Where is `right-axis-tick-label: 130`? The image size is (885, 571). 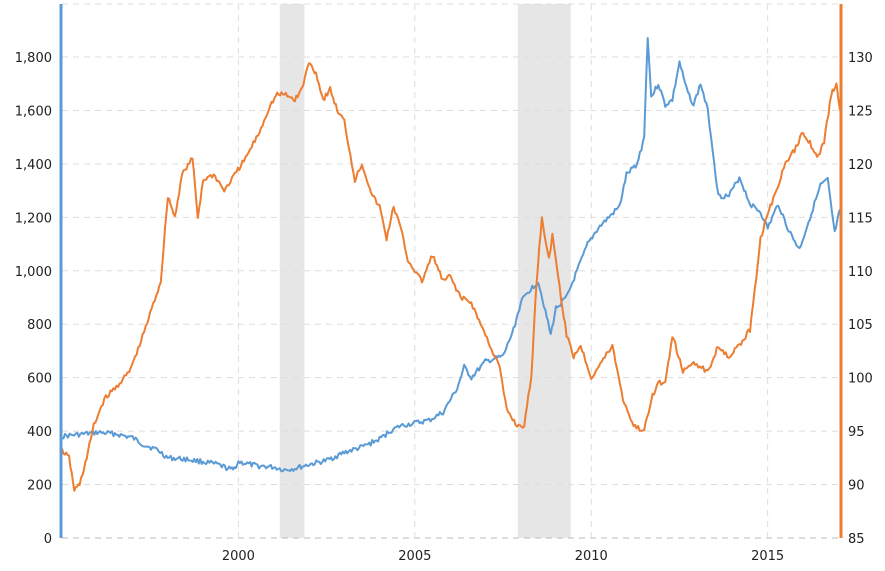 right-axis-tick-label: 130 is located at coordinates (860, 58).